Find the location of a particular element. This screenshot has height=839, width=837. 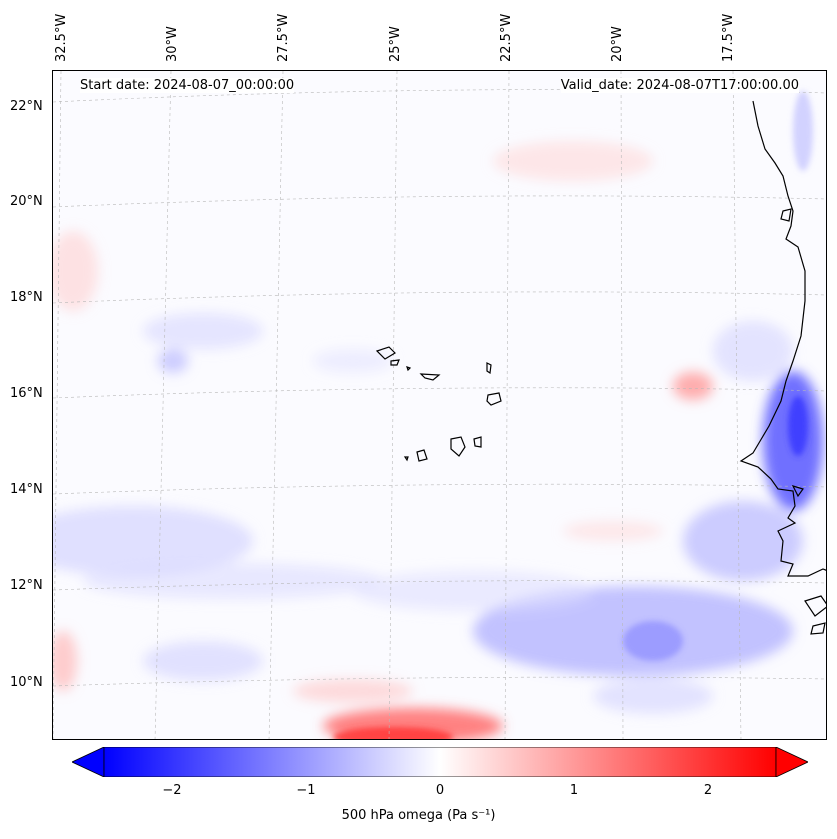

valid-date-label: Valid_date: 2024-08-07T17:00:00.00 is located at coordinates (679, 85).